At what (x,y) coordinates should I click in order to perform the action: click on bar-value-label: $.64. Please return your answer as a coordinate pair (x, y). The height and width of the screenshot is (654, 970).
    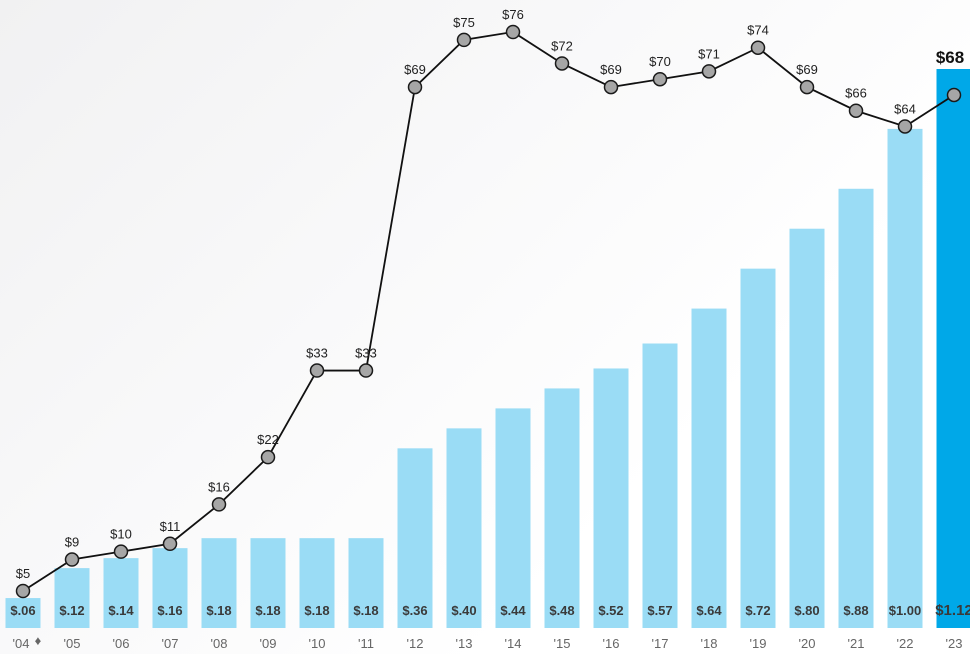
    Looking at the image, I should click on (709, 610).